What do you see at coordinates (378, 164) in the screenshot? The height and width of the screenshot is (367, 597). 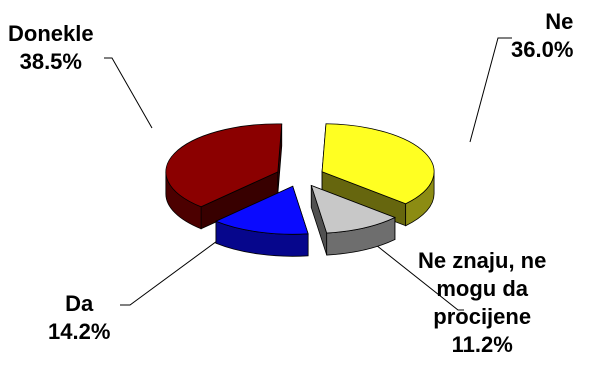 I see `slice-top-ne` at bounding box center [378, 164].